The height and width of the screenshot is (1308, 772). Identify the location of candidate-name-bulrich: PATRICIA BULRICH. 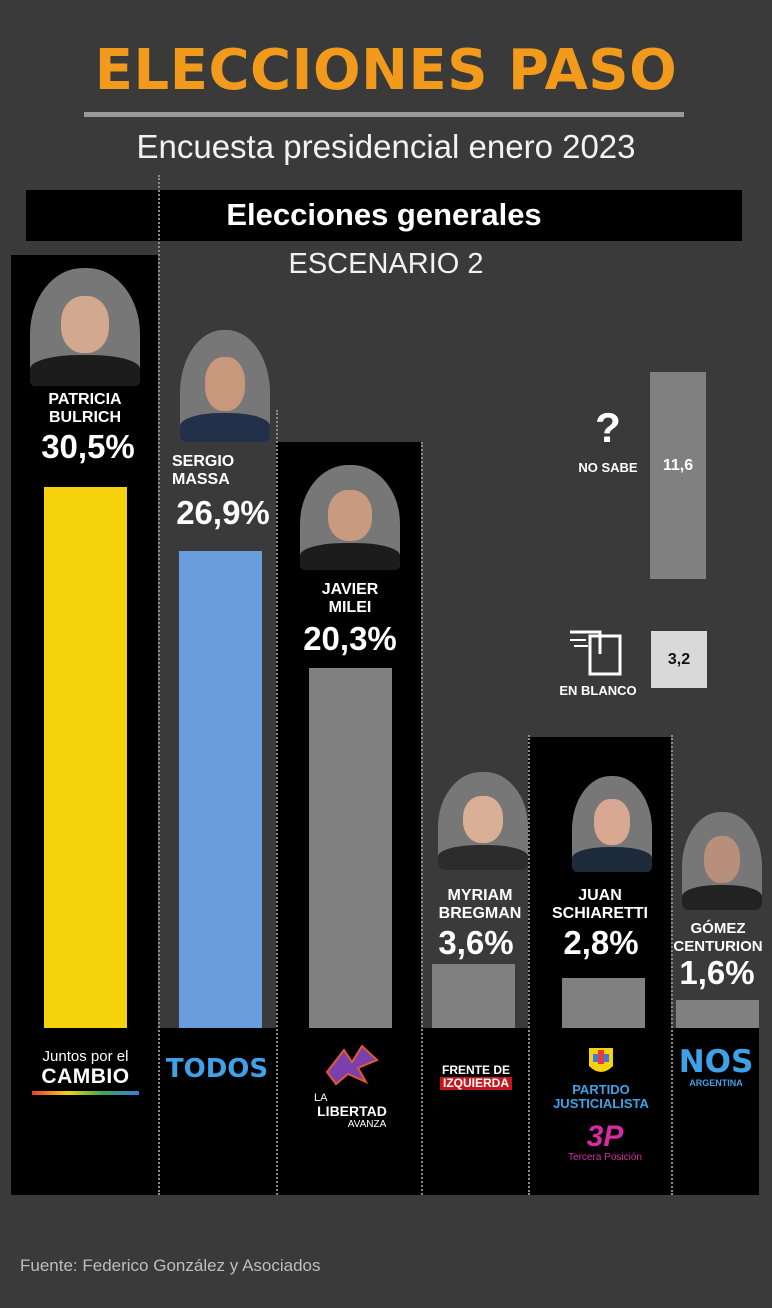
(85, 408).